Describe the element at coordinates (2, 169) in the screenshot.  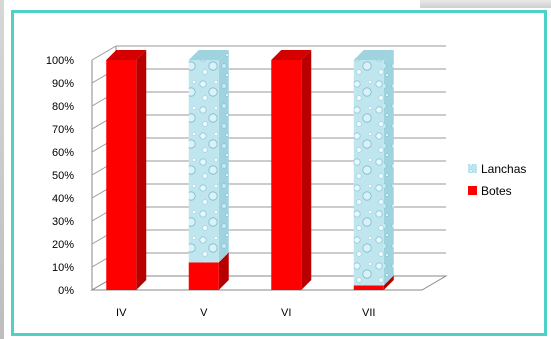
I see `window-edge` at that location.